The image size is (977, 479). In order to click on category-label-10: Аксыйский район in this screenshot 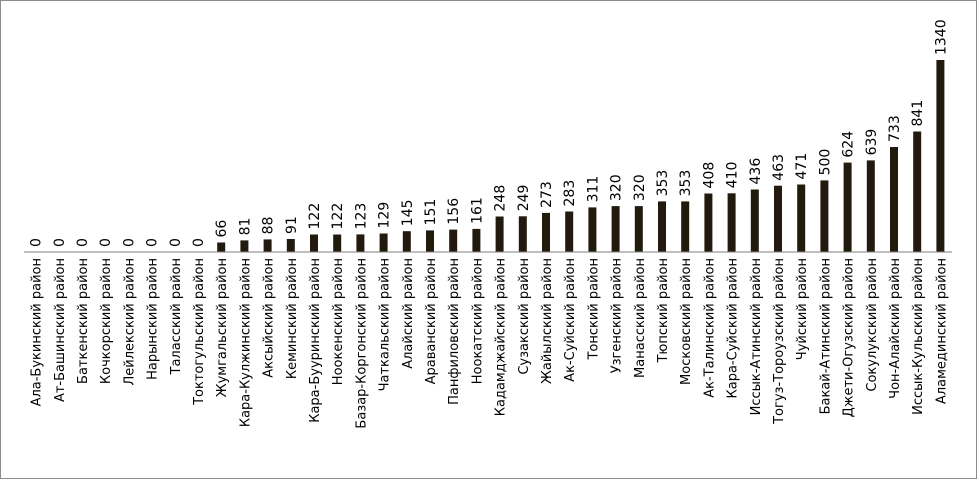, I will do `click(269, 318)`.